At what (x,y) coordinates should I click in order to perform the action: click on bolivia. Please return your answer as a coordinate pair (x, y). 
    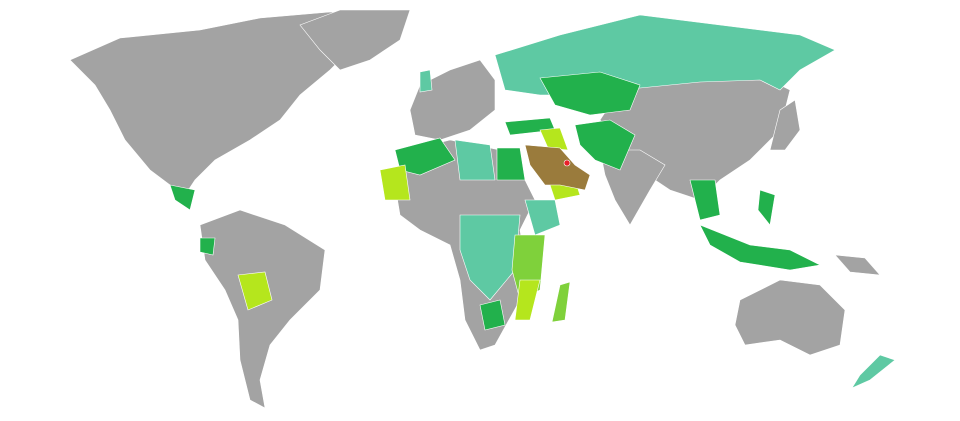
    Looking at the image, I should click on (255, 291).